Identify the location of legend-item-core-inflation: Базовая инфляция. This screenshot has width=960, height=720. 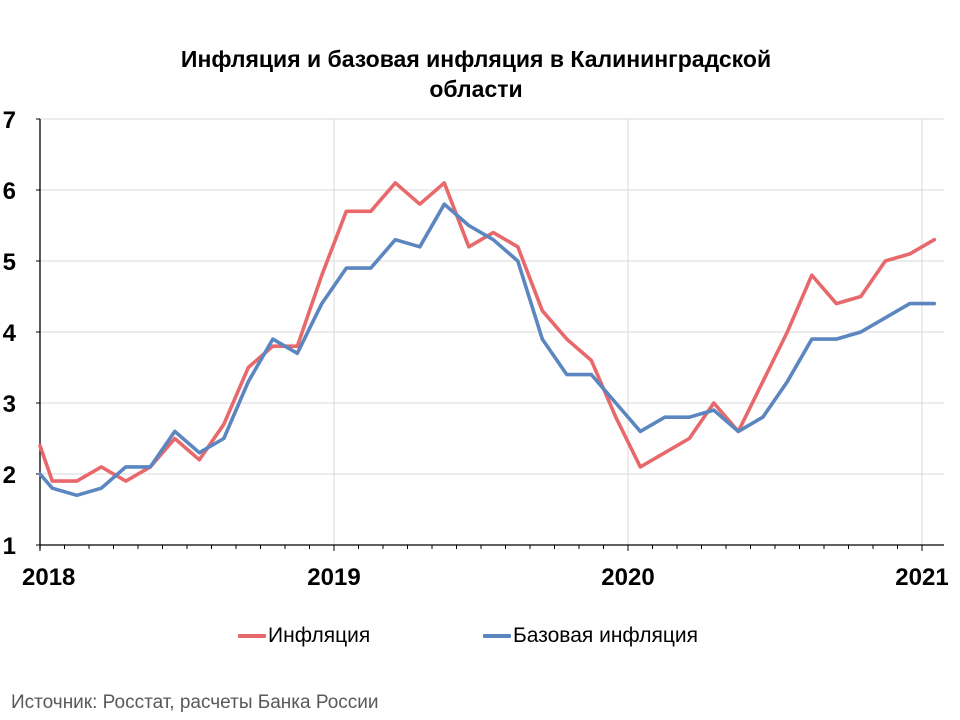
(590, 636).